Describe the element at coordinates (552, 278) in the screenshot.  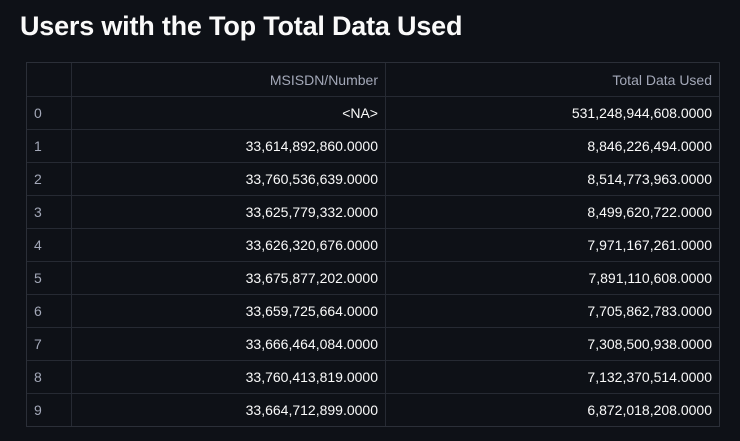
I see `total-data-cell: 7,891,110,608.0000` at that location.